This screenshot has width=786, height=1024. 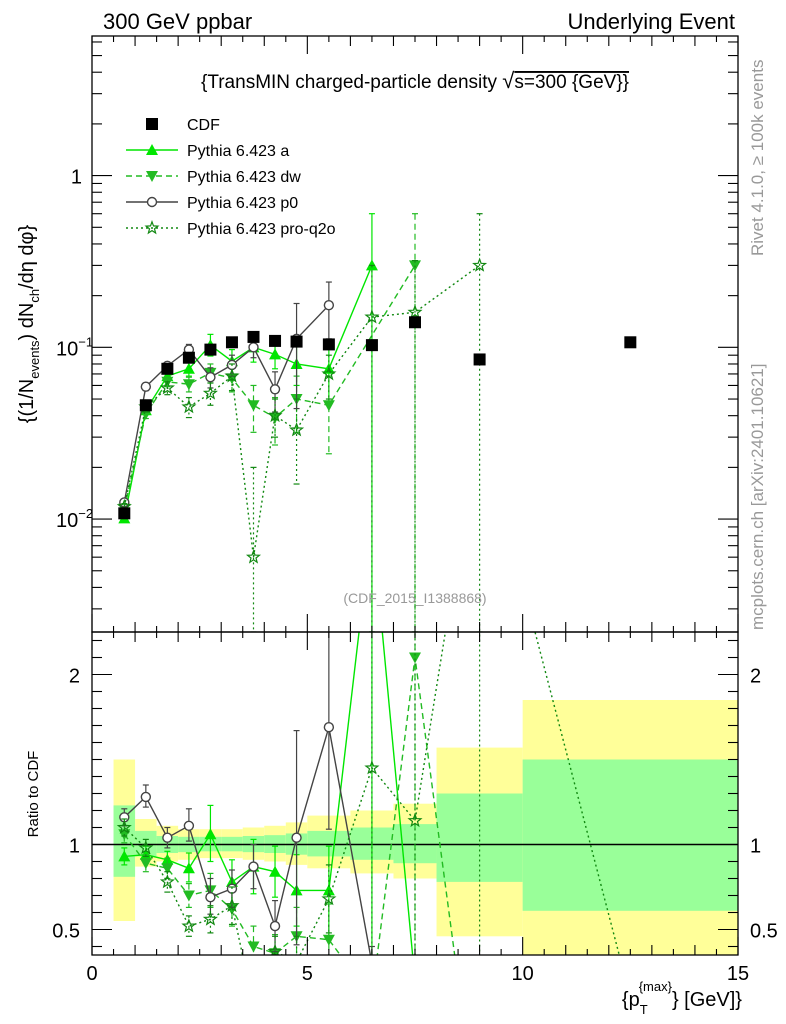 What do you see at coordinates (29, 323) in the screenshot?
I see `y-axis-label-main: {(1/Nevents) dNch/dη dφ}` at bounding box center [29, 323].